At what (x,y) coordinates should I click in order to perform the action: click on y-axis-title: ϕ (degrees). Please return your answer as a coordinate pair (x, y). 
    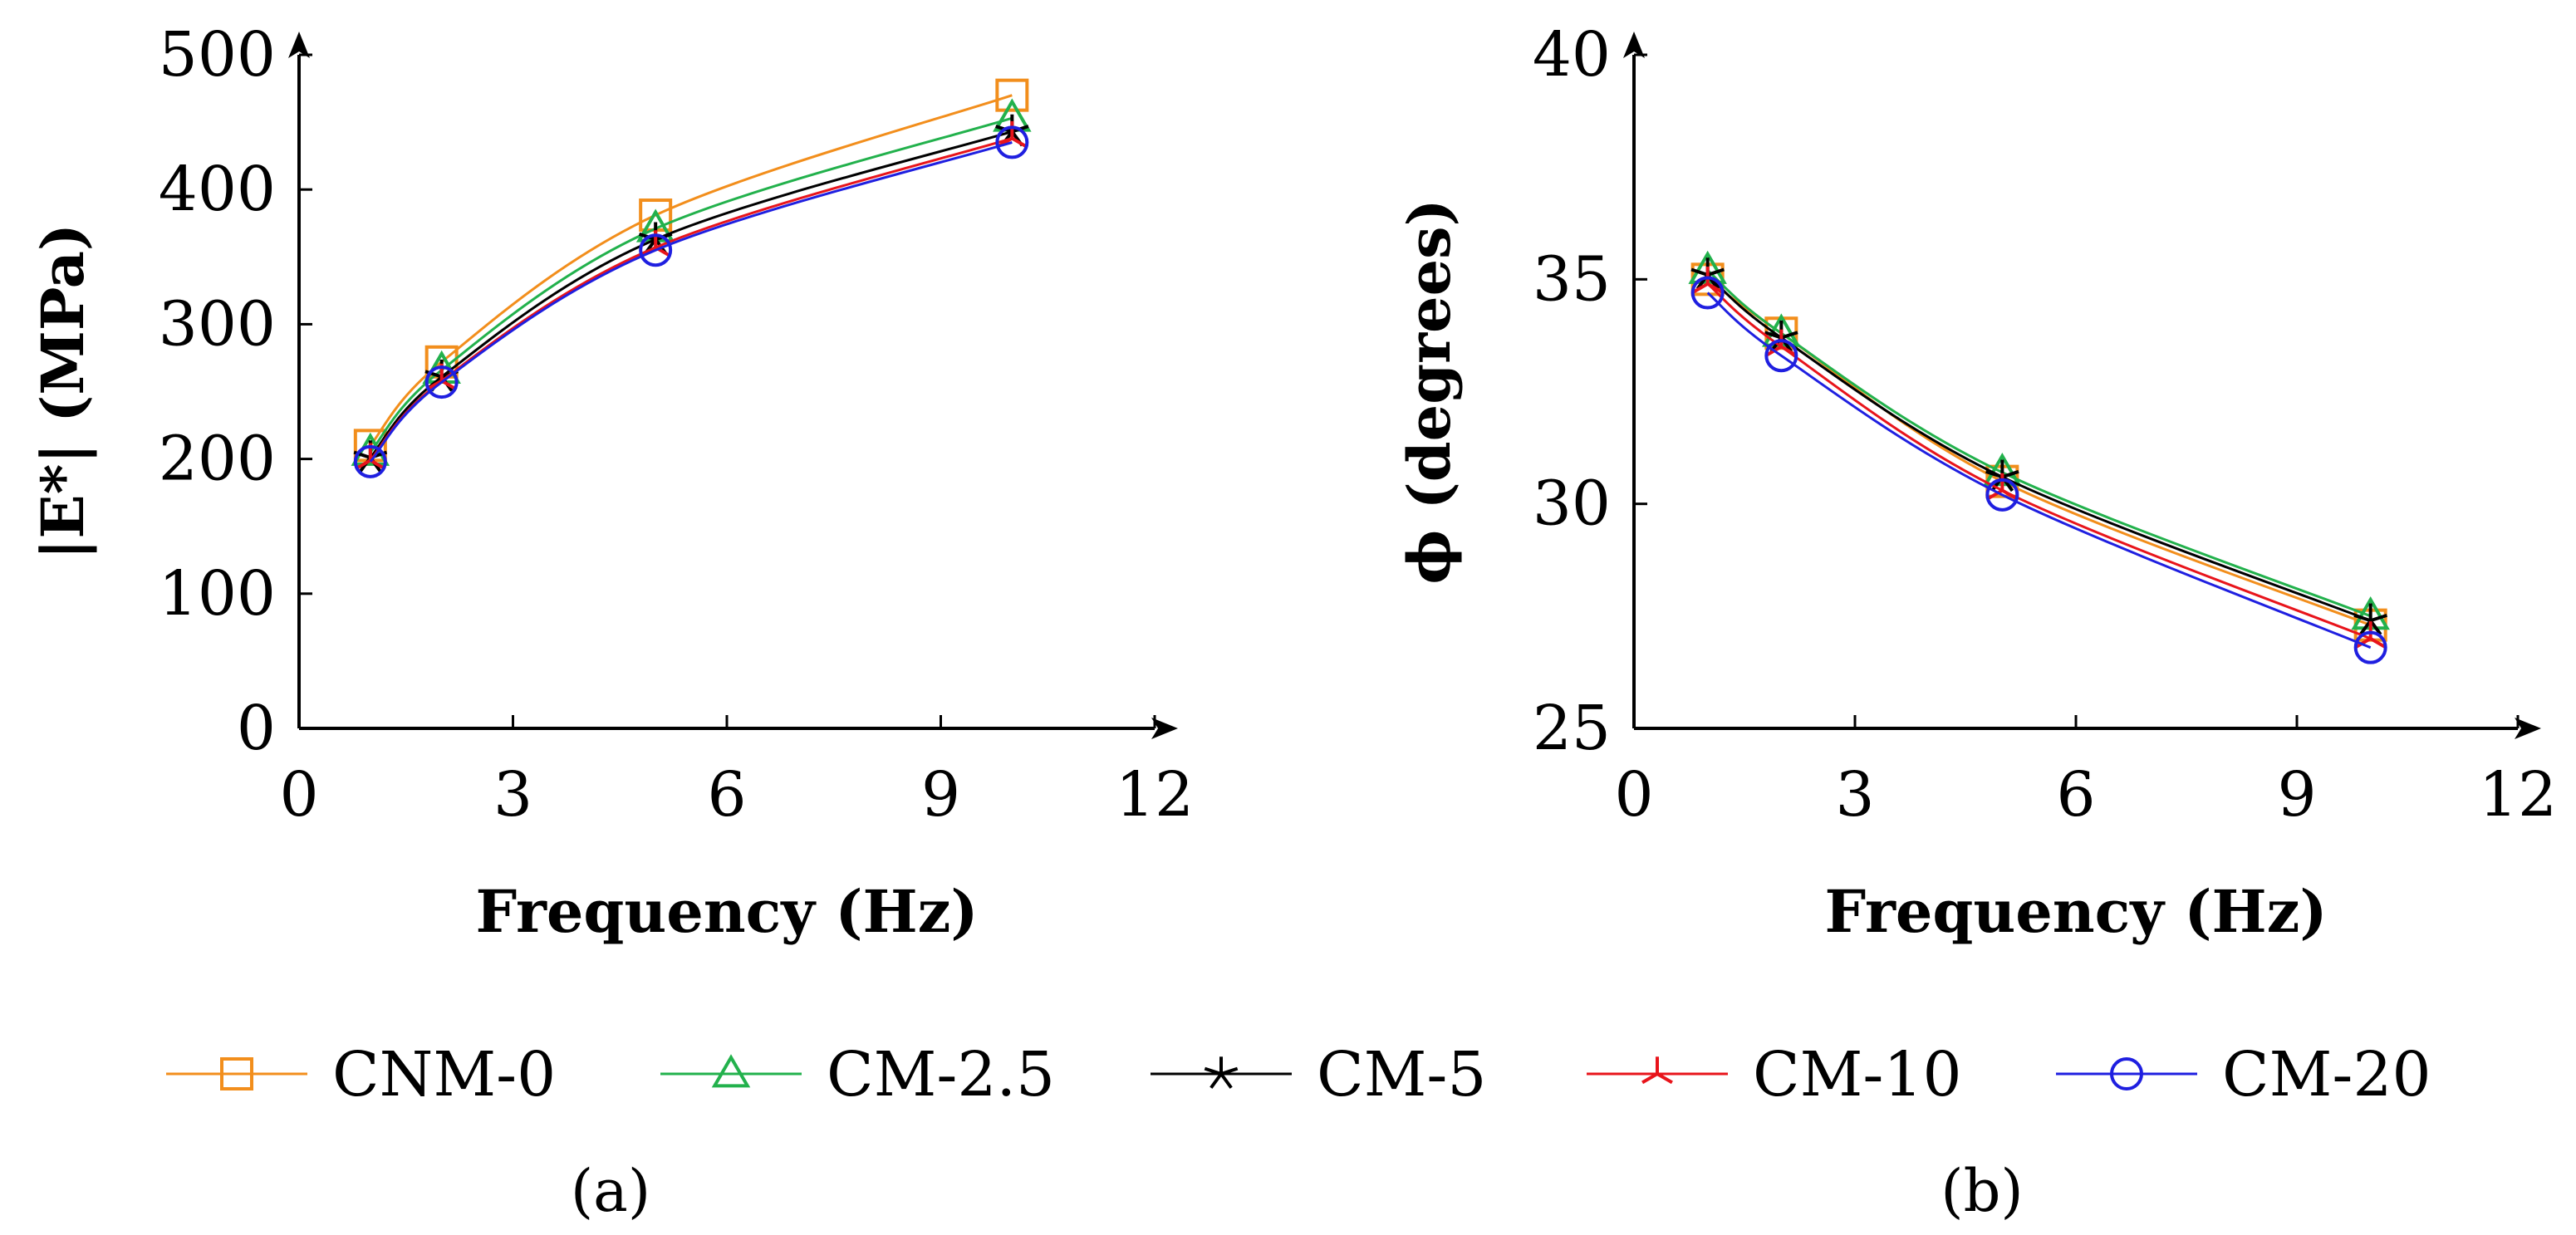
    Looking at the image, I should click on (1429, 391).